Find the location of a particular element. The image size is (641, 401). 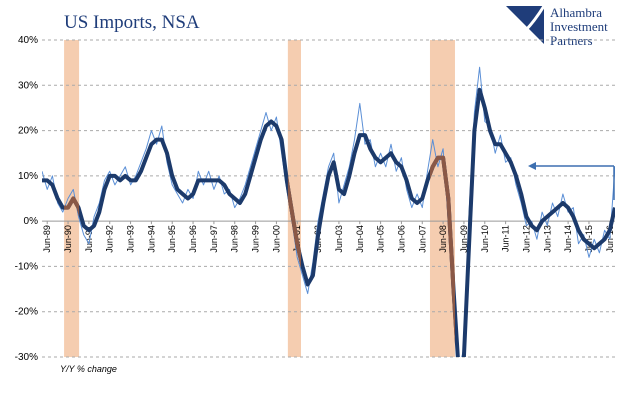

x-tick-label: Jun-08 is located at coordinates (443, 239).